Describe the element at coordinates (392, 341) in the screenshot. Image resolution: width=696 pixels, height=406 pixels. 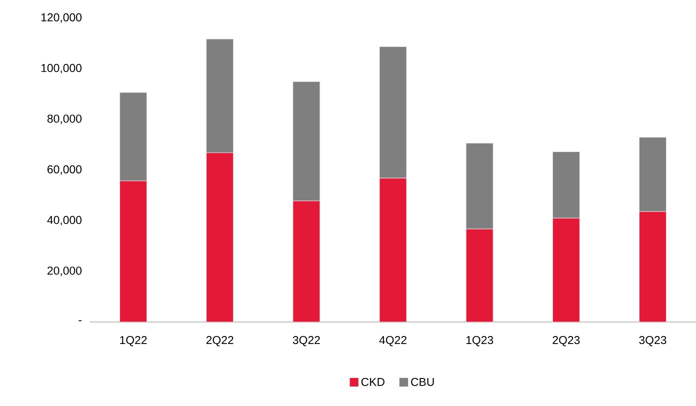
I see `x-tick-label: 4Q22` at that location.